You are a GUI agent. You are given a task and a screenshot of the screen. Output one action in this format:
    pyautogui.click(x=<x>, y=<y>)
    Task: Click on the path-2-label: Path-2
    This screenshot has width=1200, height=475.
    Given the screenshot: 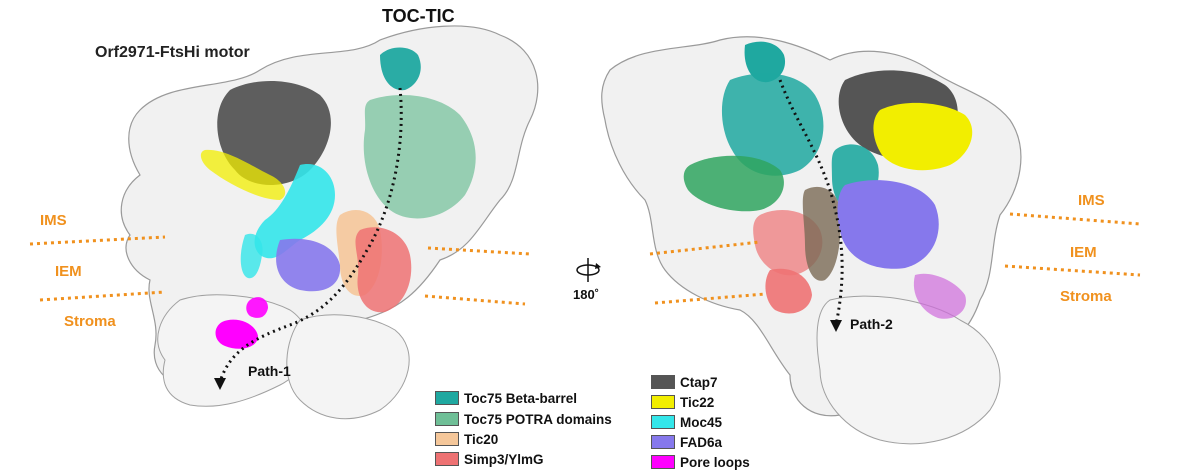 What is the action you would take?
    pyautogui.click(x=871, y=324)
    